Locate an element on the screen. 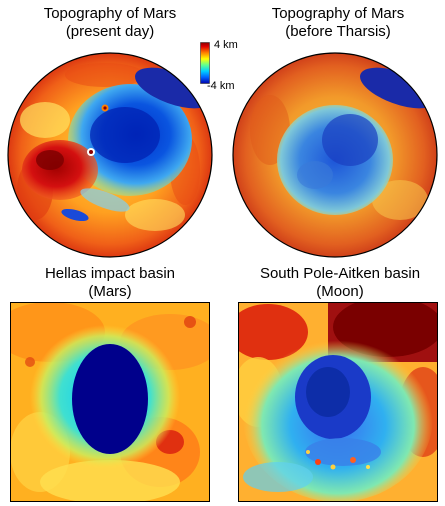 The image size is (445, 506). title-spa: South Pole-Aitken basin (Moon) is located at coordinates (340, 283).